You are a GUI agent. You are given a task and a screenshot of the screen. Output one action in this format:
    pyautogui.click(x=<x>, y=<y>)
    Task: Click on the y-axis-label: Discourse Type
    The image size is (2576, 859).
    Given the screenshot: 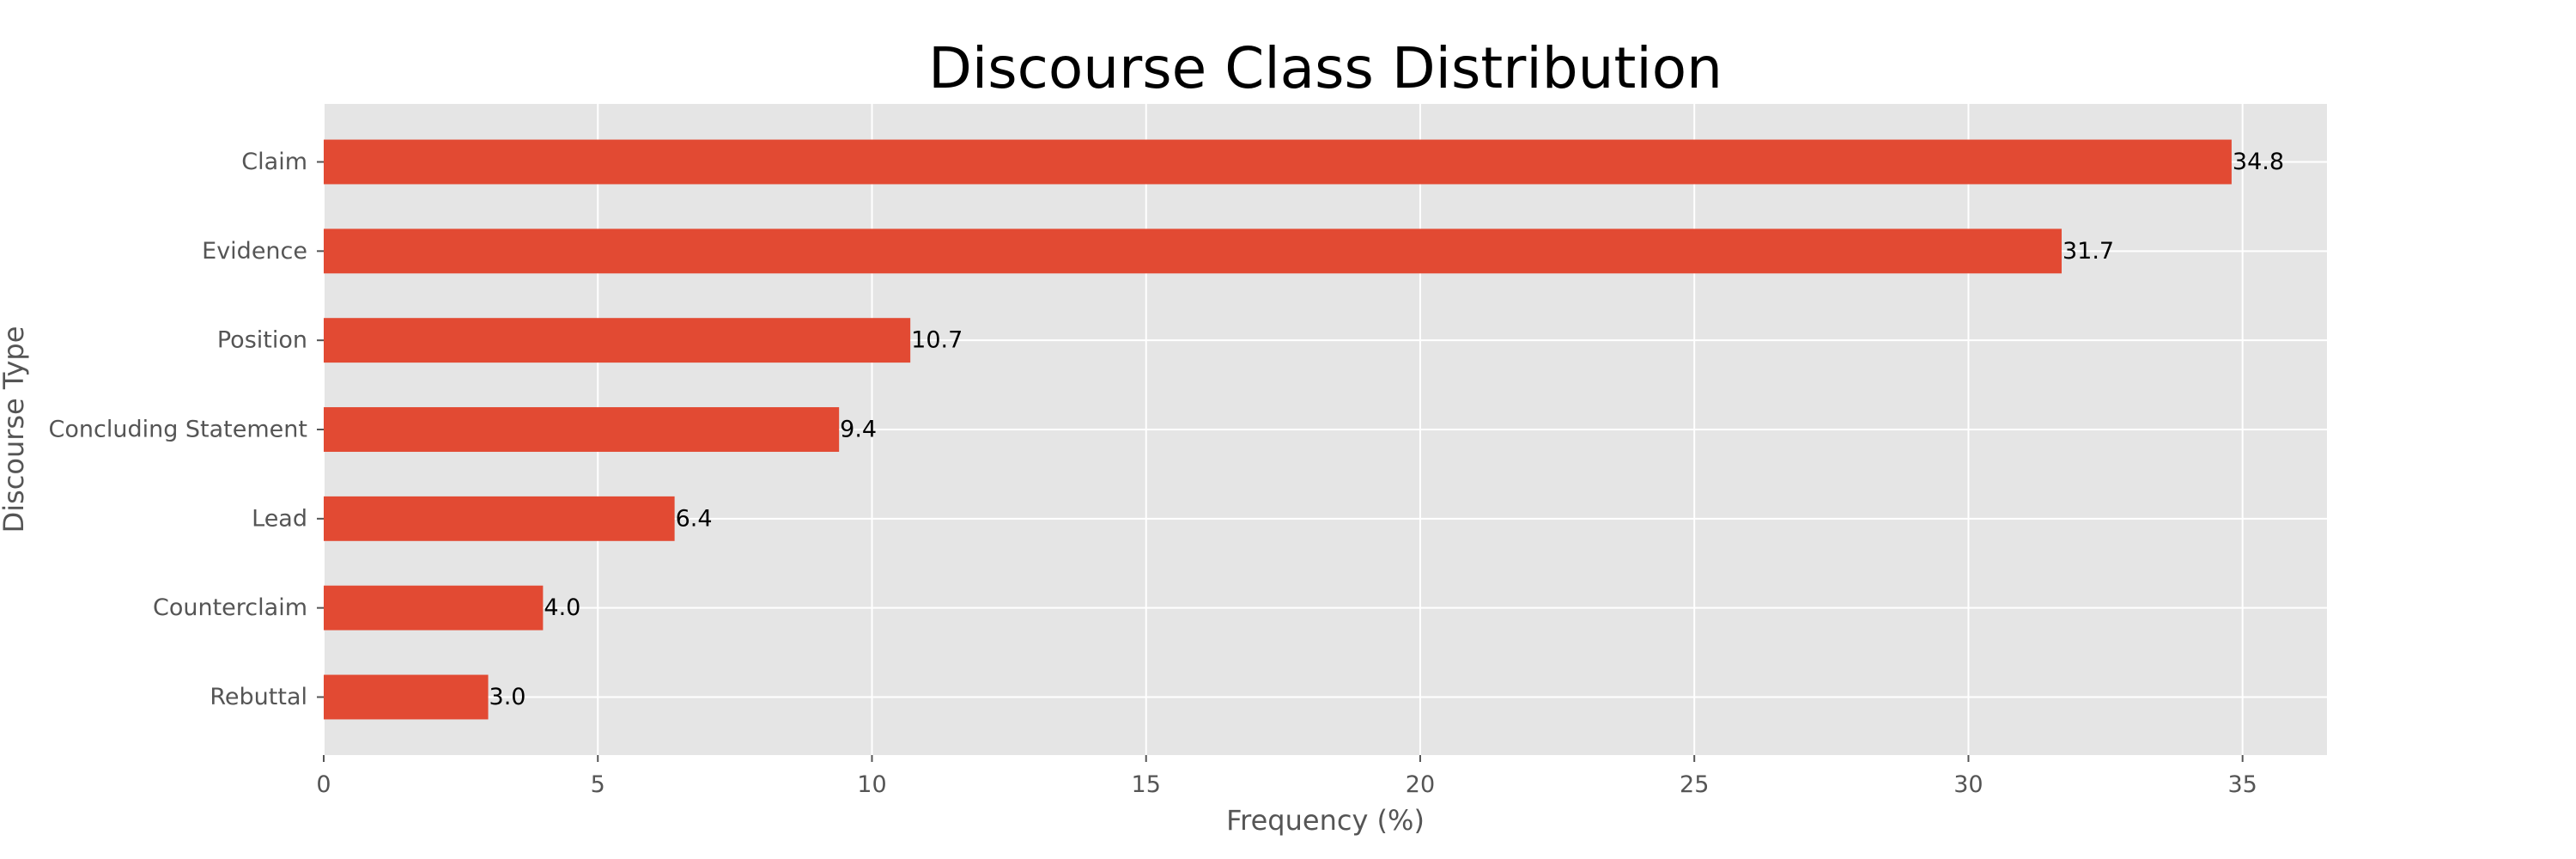 What is the action you would take?
    pyautogui.click(x=15, y=430)
    